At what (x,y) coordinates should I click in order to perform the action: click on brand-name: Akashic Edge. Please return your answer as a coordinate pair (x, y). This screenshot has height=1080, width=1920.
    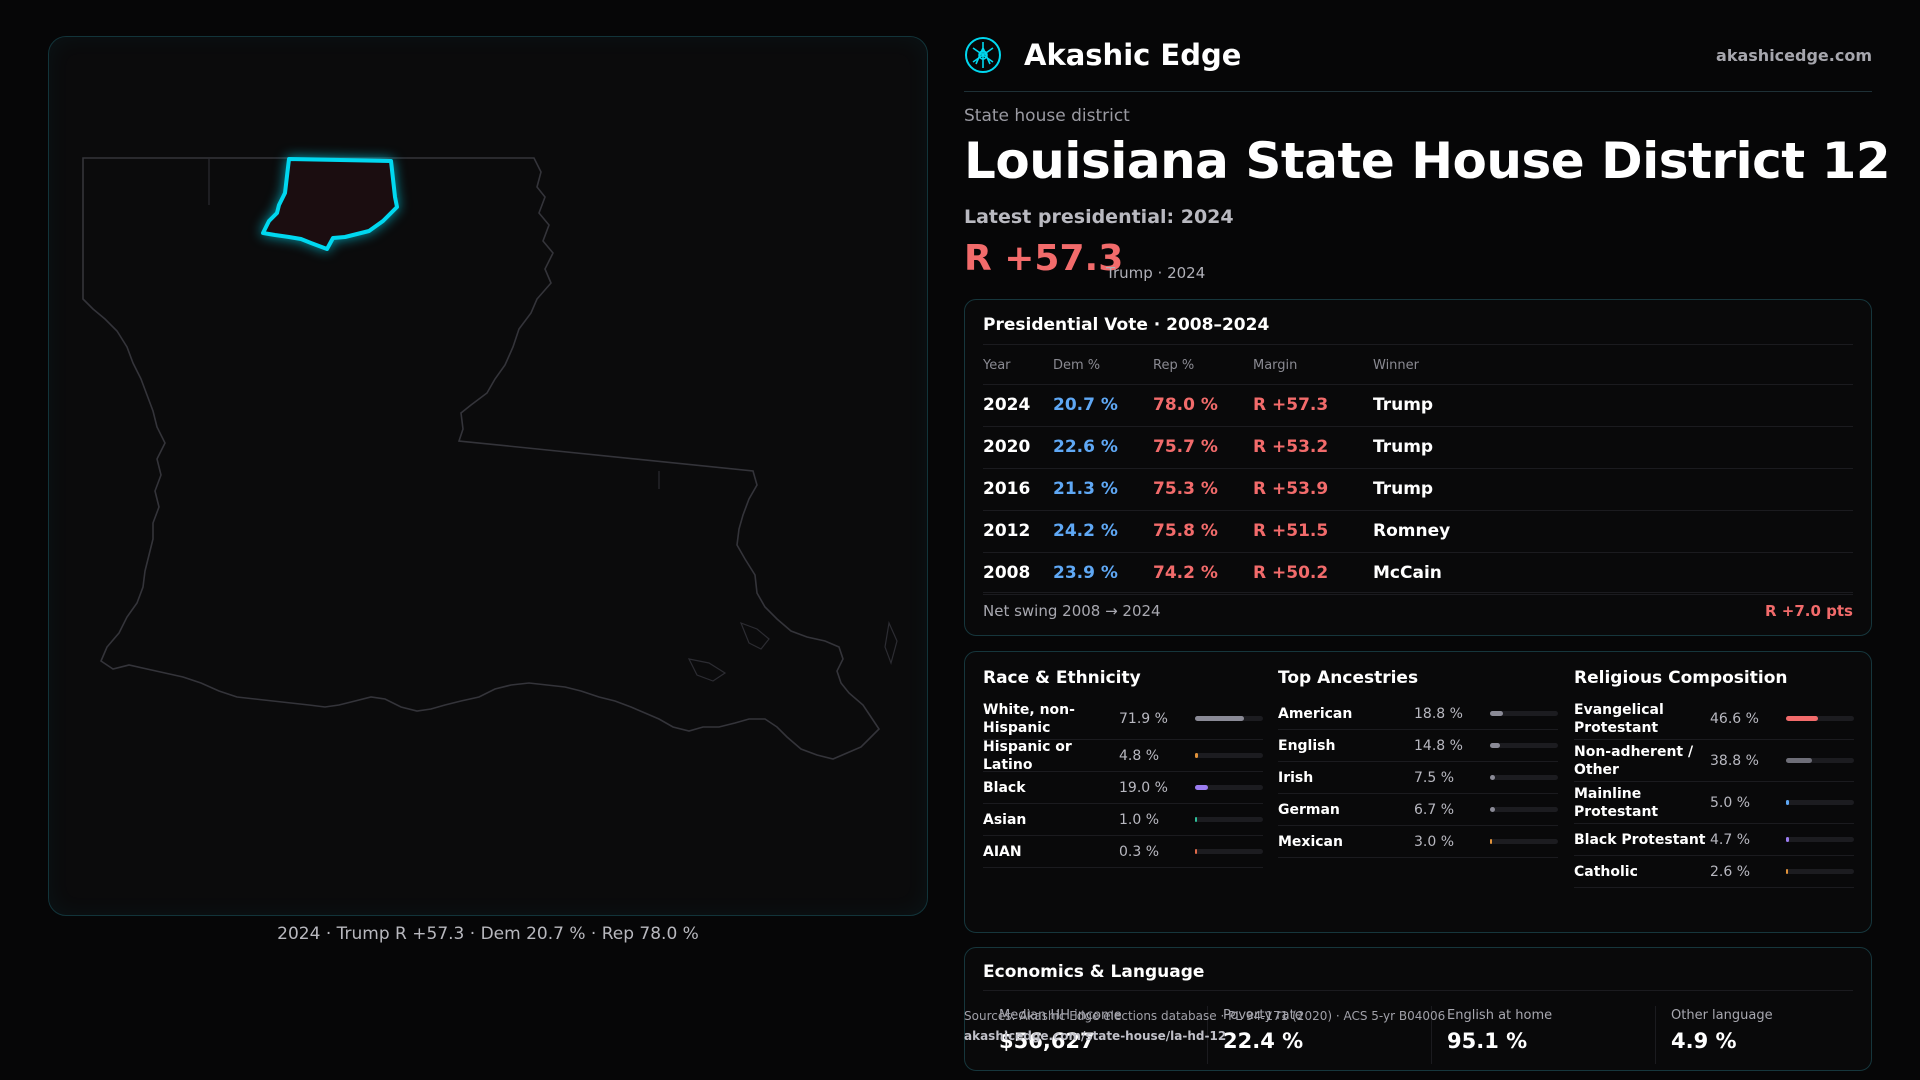
    Looking at the image, I should click on (1133, 55).